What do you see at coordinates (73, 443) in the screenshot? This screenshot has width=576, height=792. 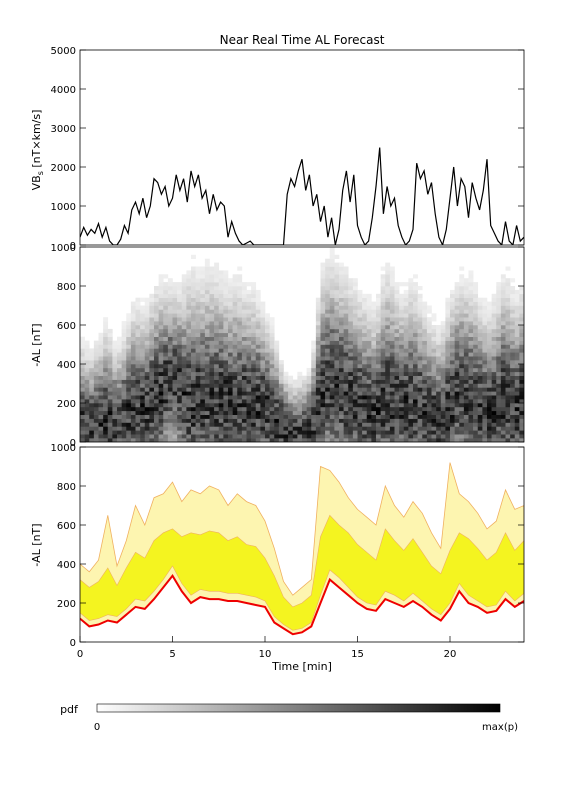 I see `y-tick-label: 0` at bounding box center [73, 443].